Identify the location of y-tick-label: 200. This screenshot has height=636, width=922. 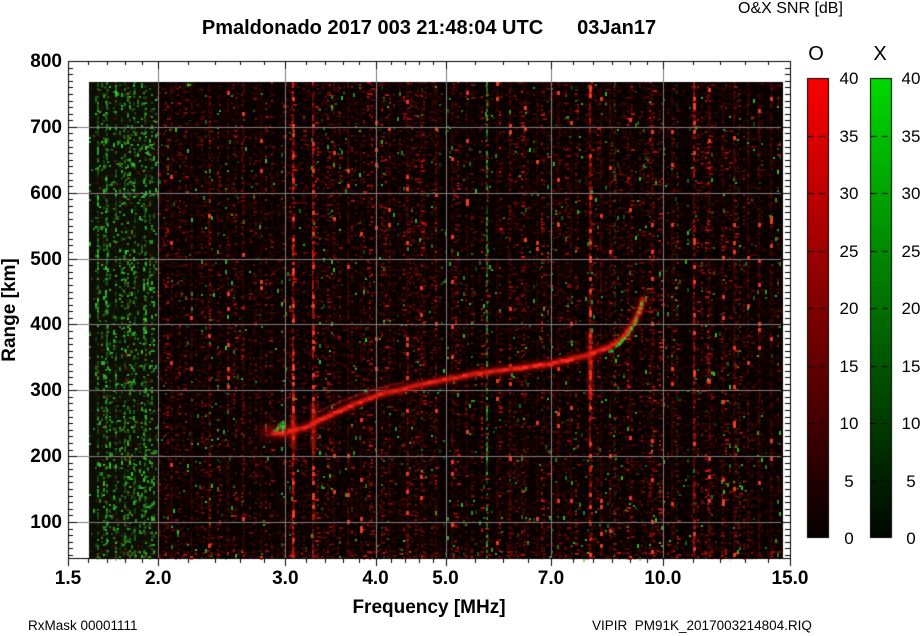
(46, 457).